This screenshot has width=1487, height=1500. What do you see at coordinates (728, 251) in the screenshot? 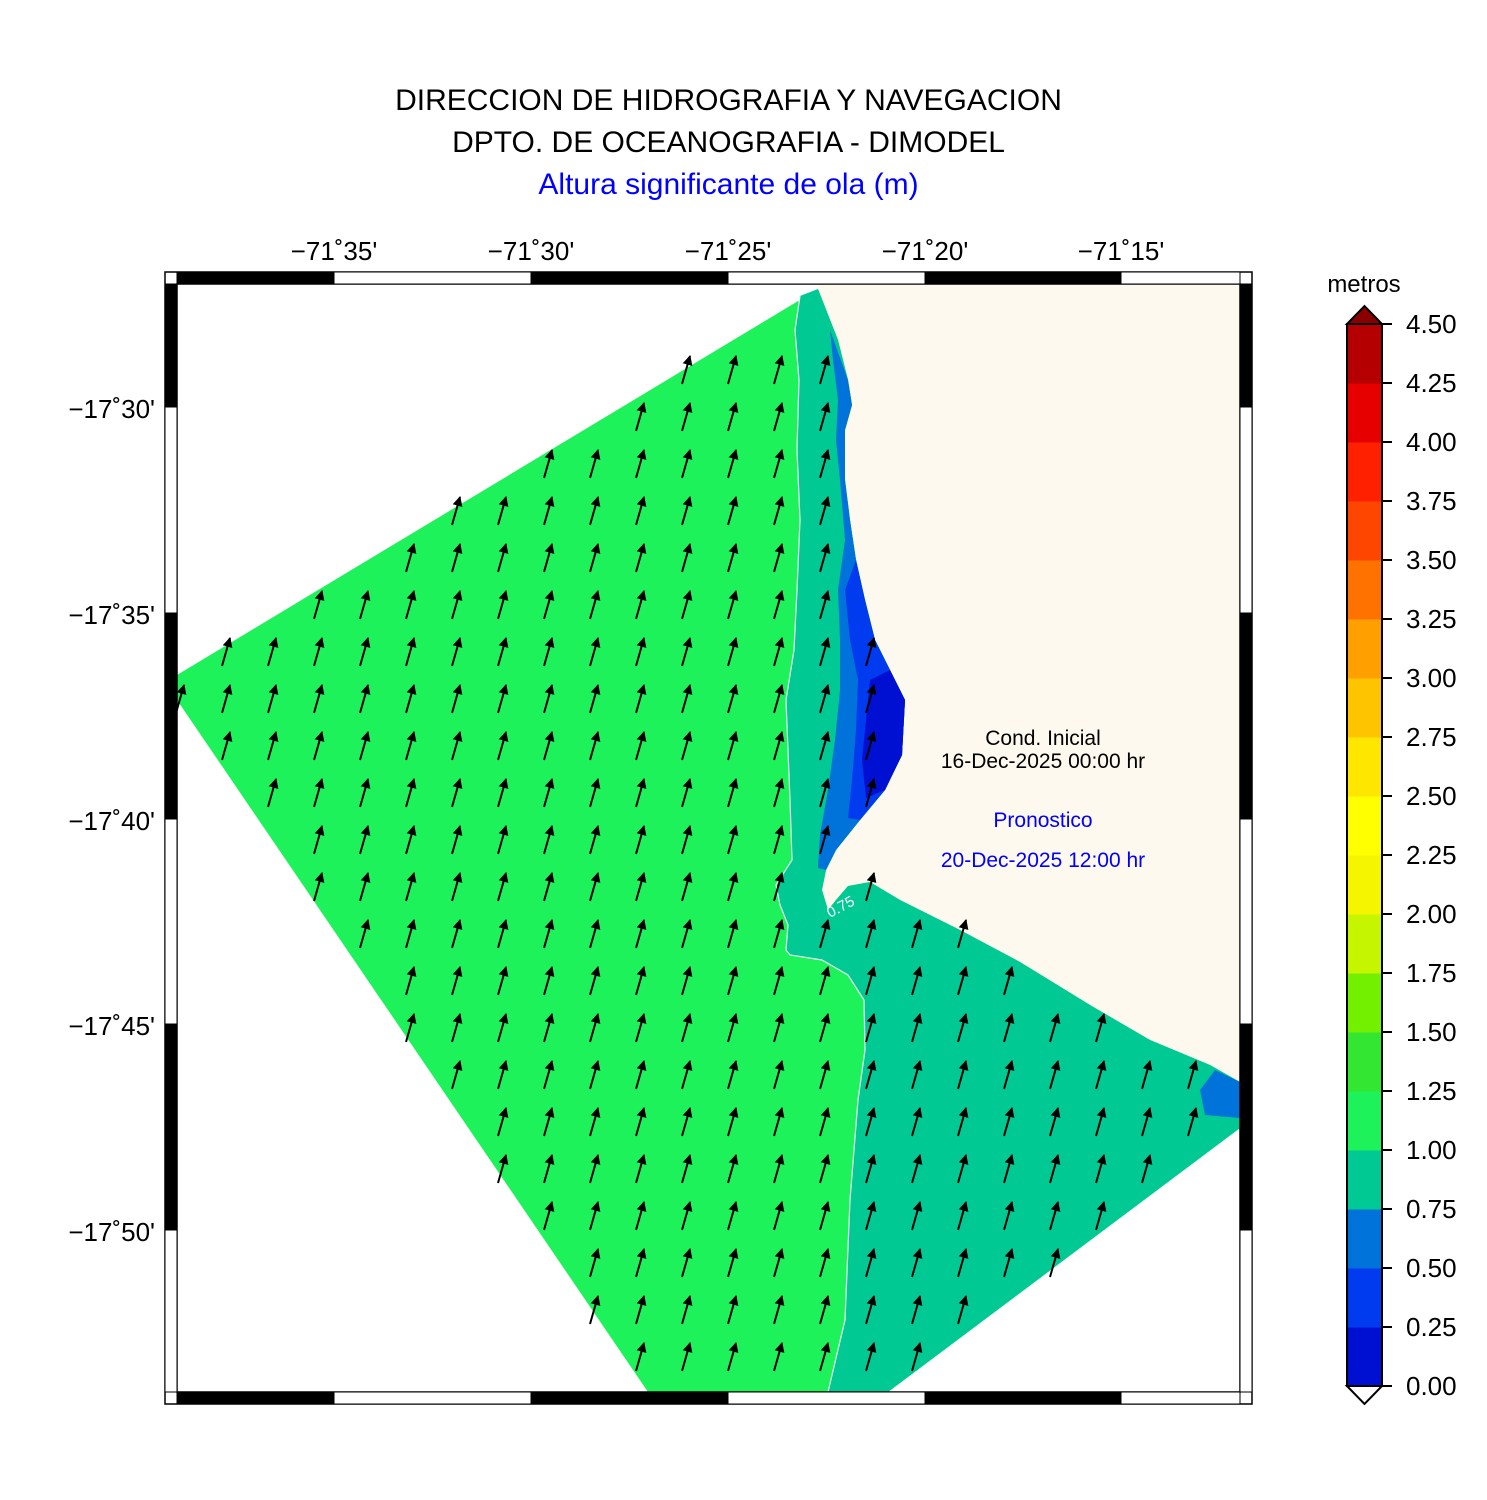
I see `lon-tick-label: −71˚25'` at bounding box center [728, 251].